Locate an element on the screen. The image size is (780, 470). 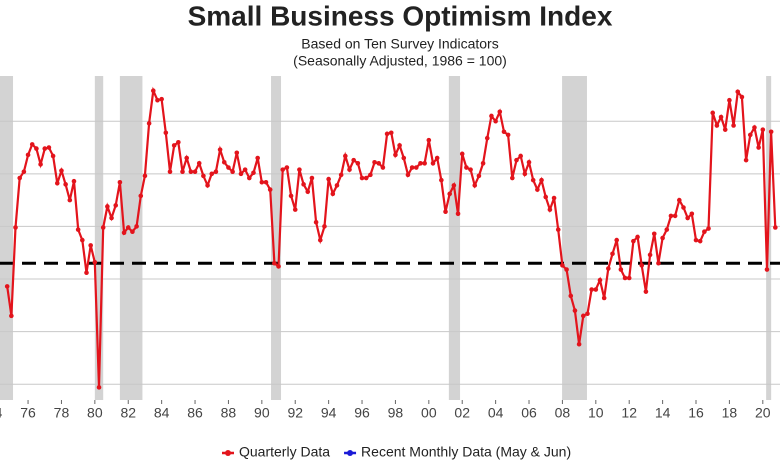
x-tick-label: 76 is located at coordinates (28, 413).